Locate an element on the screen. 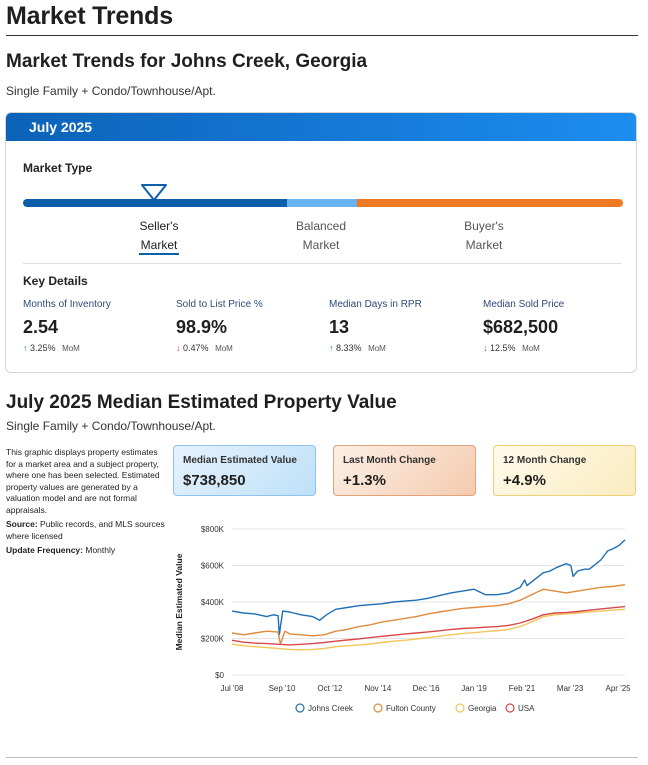  x-tick-label: Jan '19 is located at coordinates (474, 688).